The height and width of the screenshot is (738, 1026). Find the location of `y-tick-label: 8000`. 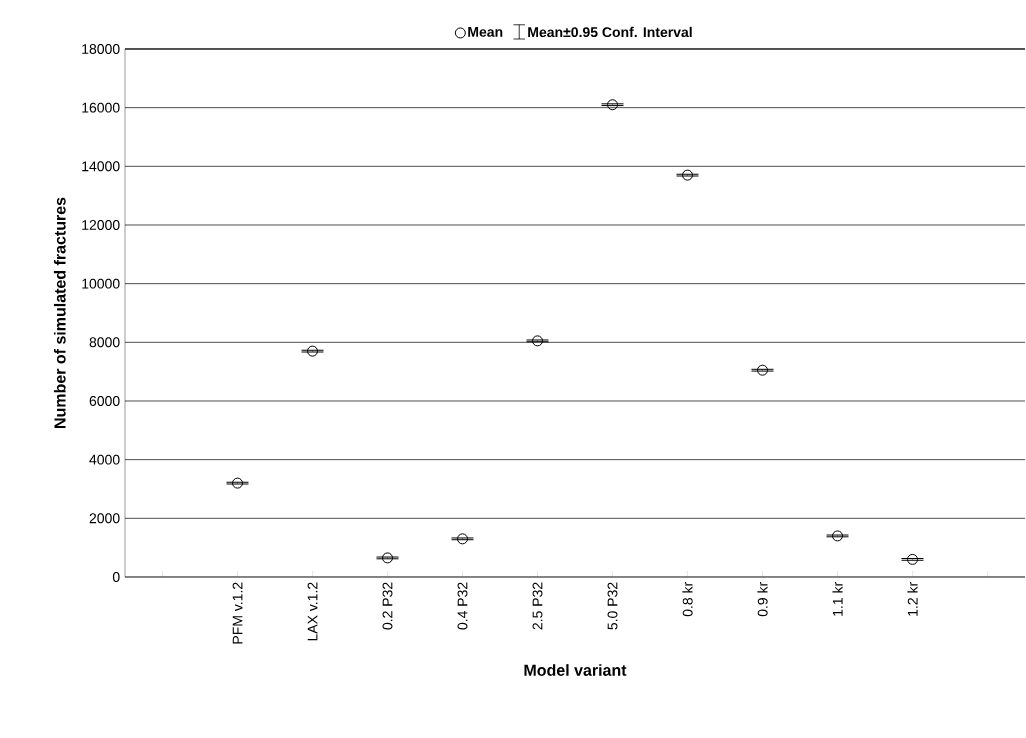

y-tick-label: 8000 is located at coordinates (104, 342).